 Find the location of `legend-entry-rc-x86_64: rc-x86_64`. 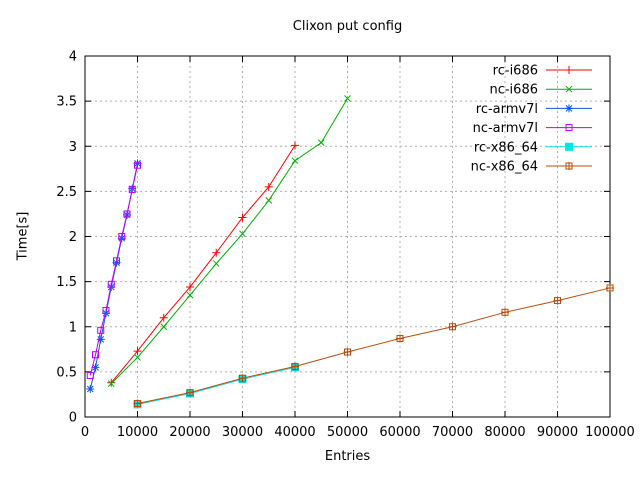

legend-entry-rc-x86_64: rc-x86_64 is located at coordinates (533, 147).